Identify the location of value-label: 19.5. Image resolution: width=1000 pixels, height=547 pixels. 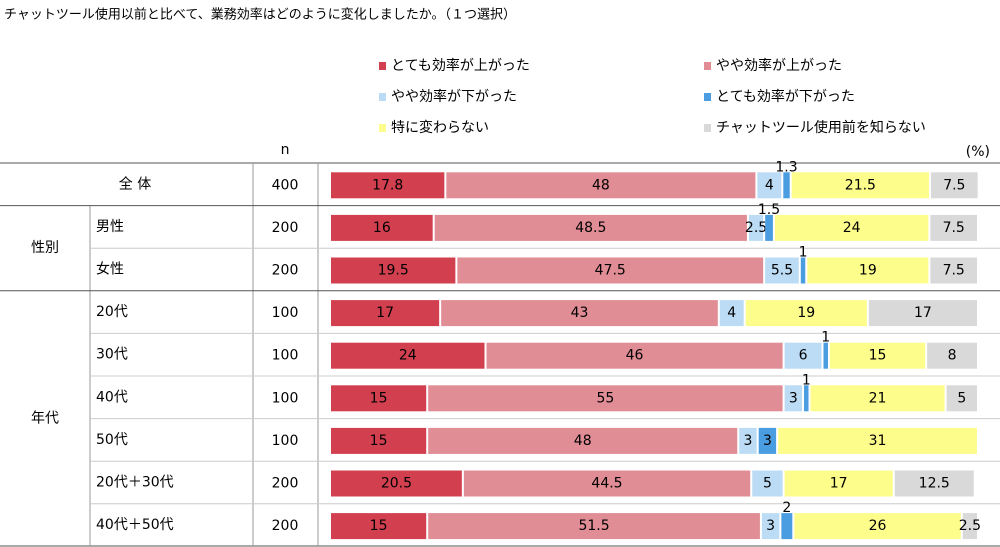
(393, 271).